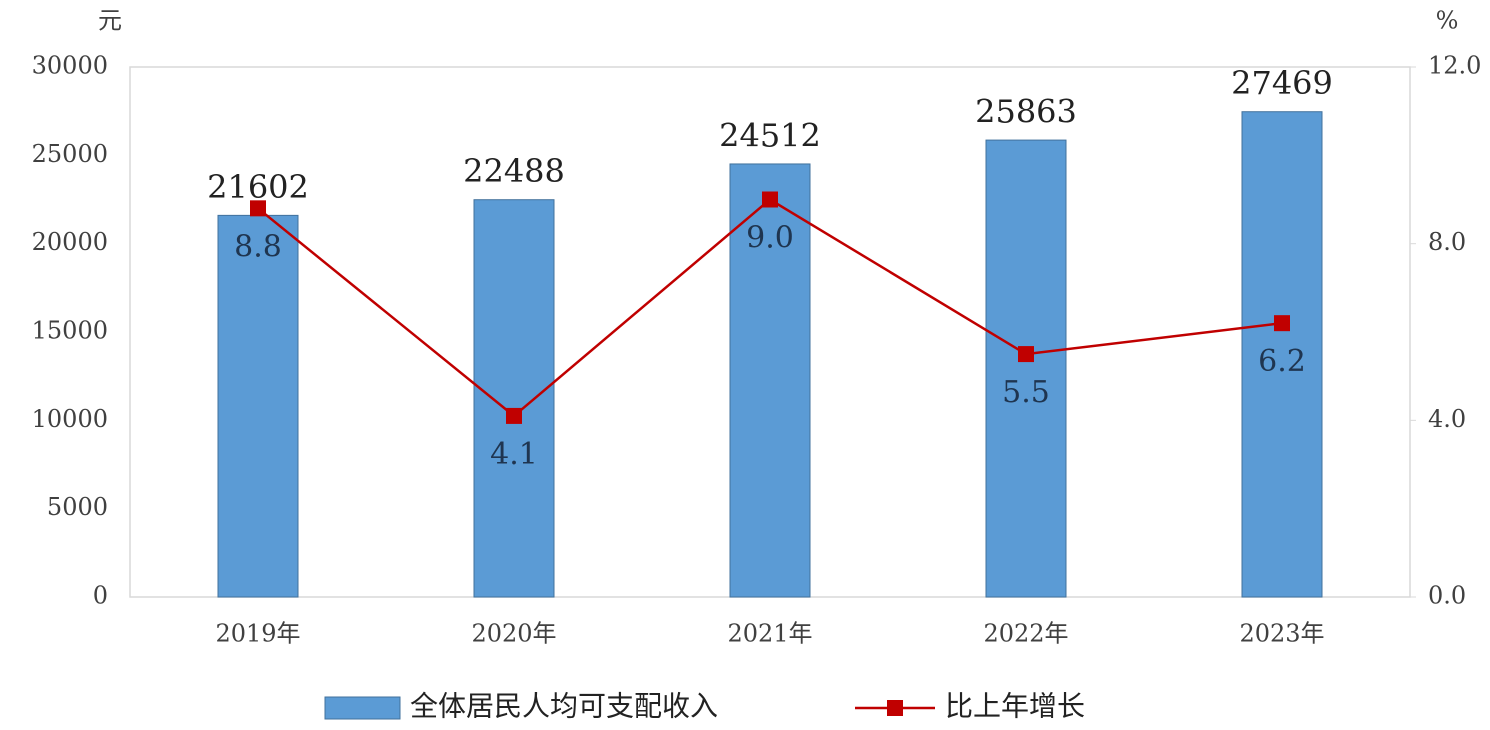  Describe the element at coordinates (564, 706) in the screenshot. I see `legend-label: 全体居民人均可支配收入` at that location.